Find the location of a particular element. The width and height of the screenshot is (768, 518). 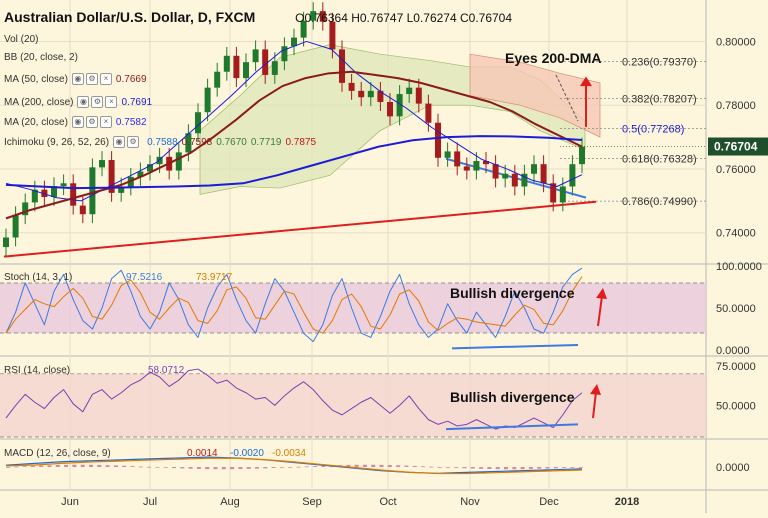

indicator-vol: Vol (20) is located at coordinates (21, 39).